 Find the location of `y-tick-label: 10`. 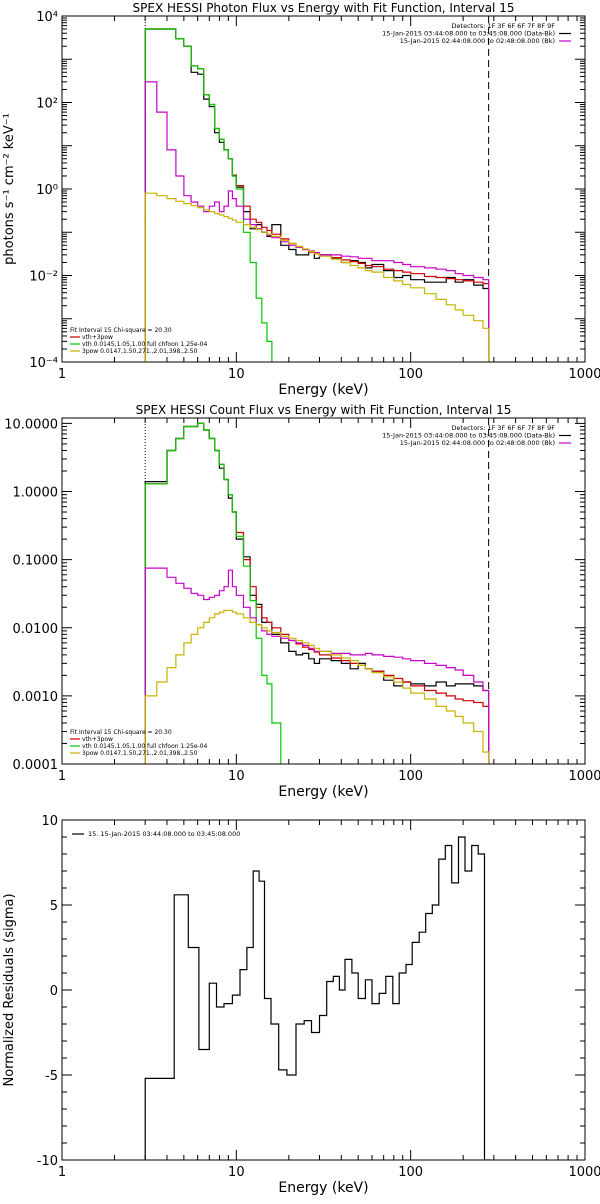

y-tick-label: 10 is located at coordinates (49, 821).